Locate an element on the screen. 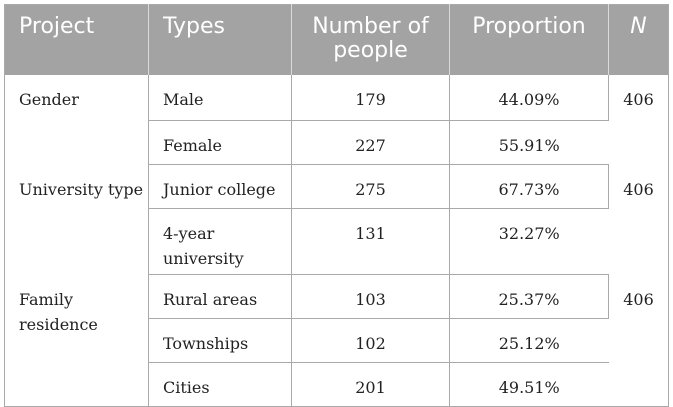 This screenshot has width=673, height=407. proportion-cell: 44.09% is located at coordinates (529, 97).